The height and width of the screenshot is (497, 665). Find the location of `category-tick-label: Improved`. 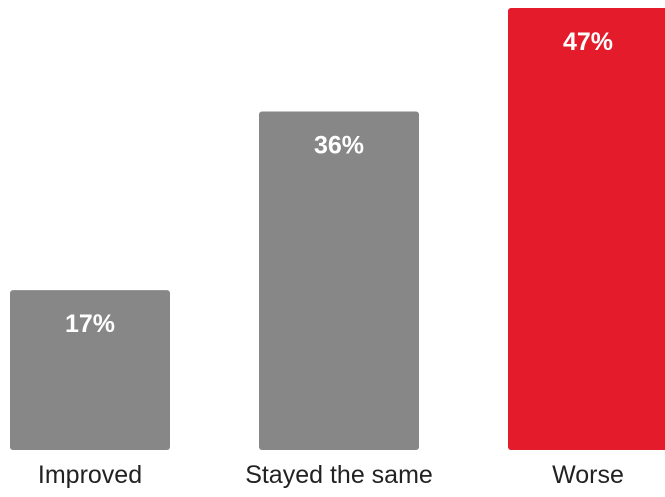

category-tick-label: Improved is located at coordinates (90, 475).